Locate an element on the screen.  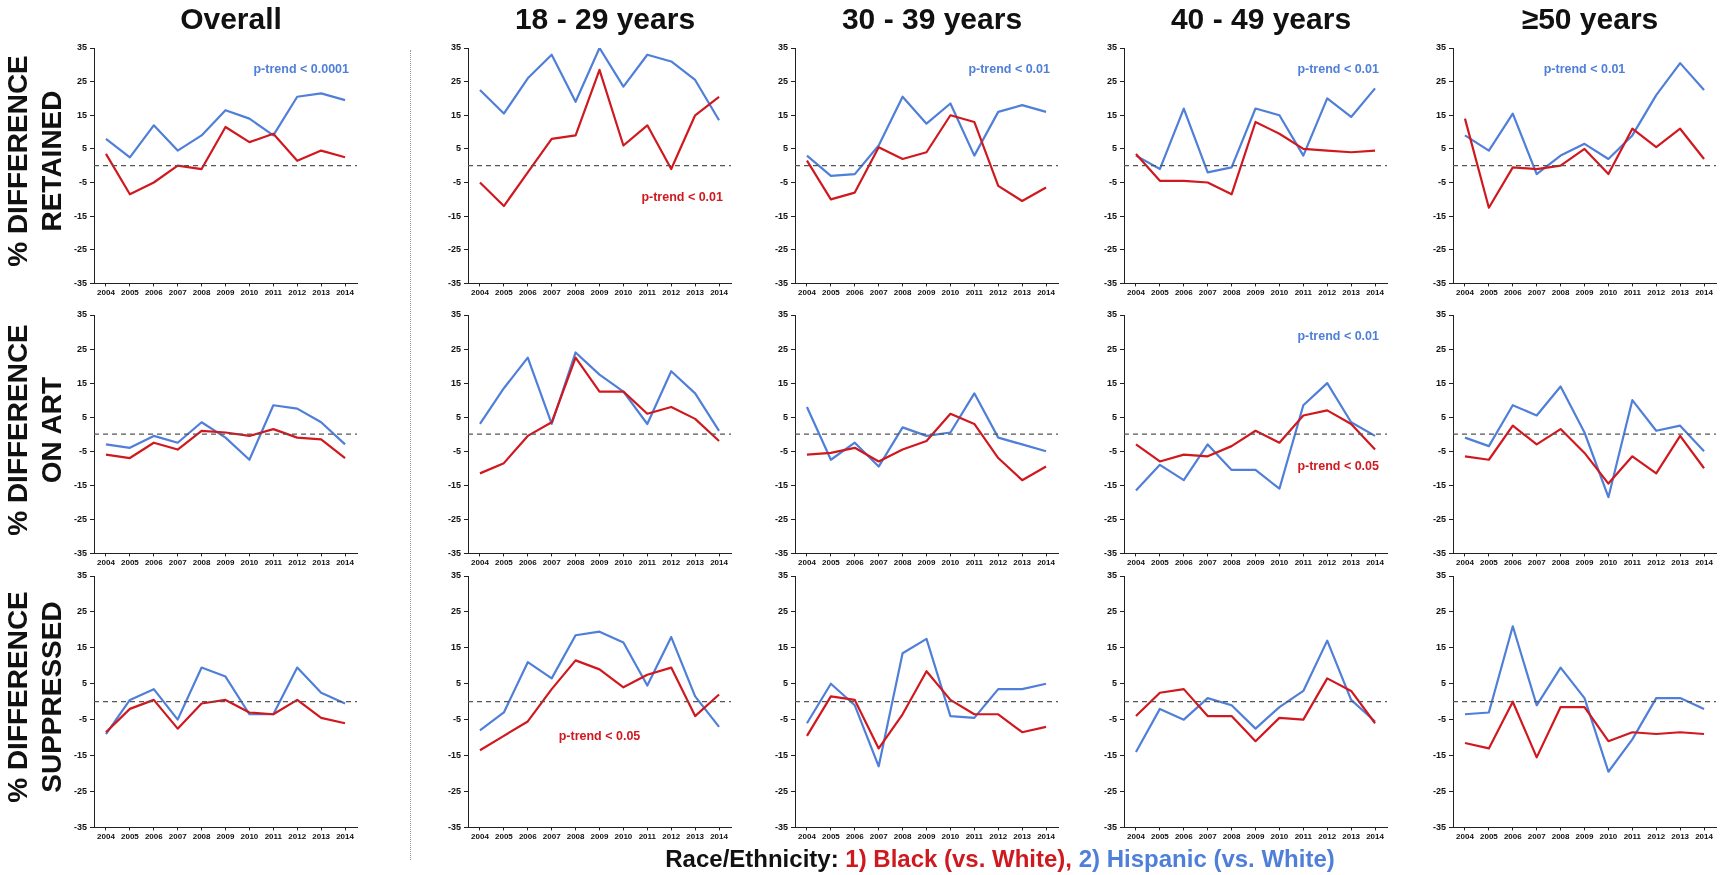
chart-title: ≥50 years is located at coordinates (1590, 19).